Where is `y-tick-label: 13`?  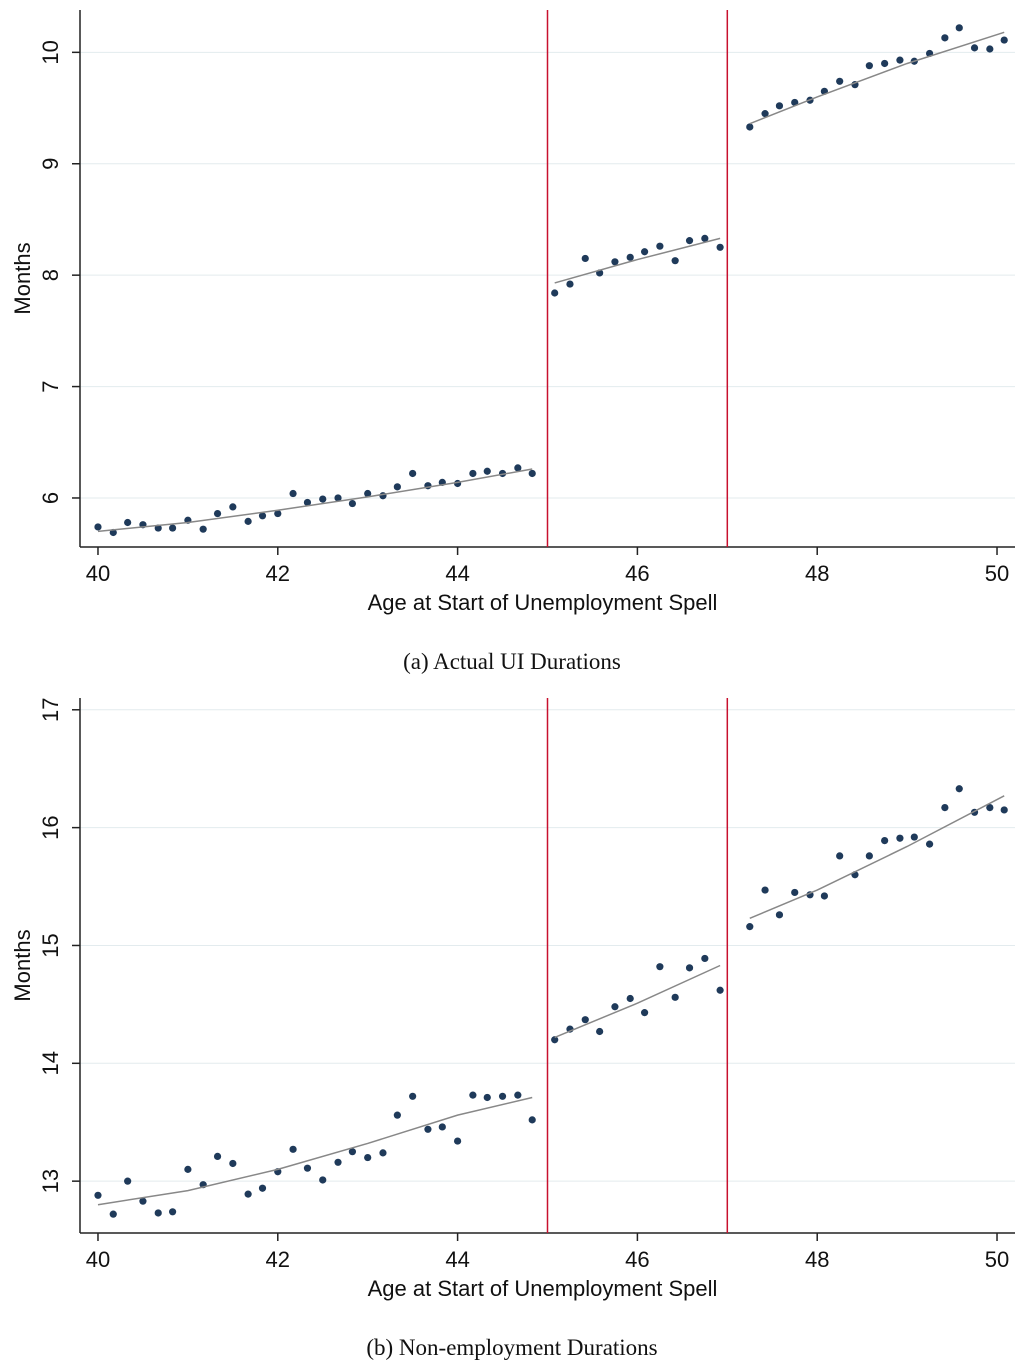
y-tick-label: 13 is located at coordinates (50, 1181).